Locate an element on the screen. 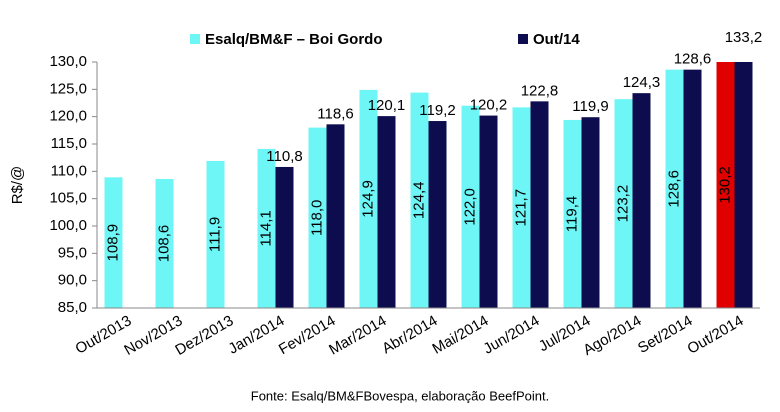 The height and width of the screenshot is (412, 780). x-tick-label: Fev/2014 is located at coordinates (307, 335).